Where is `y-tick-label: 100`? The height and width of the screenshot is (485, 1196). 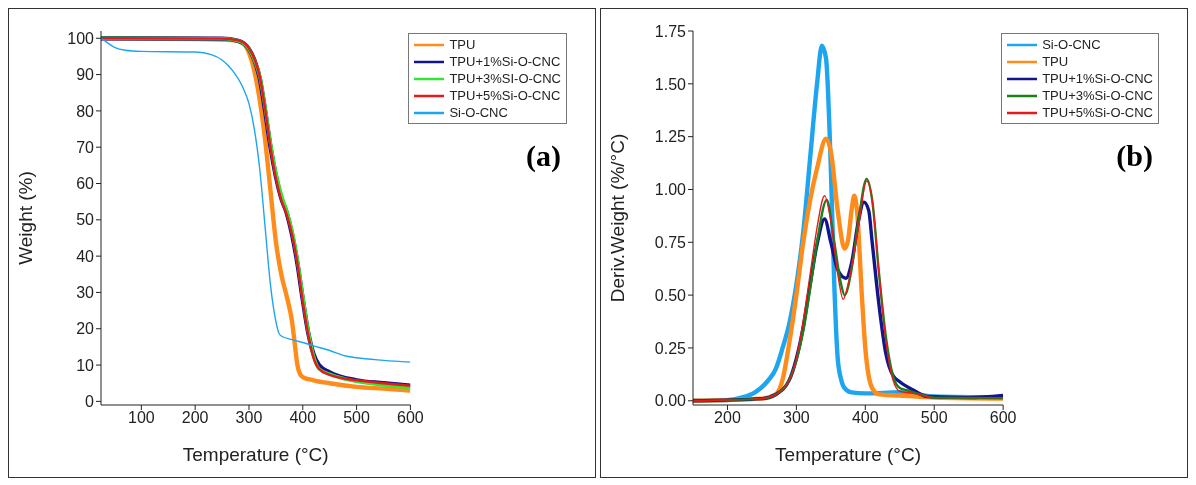 y-tick-label: 100 is located at coordinates (81, 38).